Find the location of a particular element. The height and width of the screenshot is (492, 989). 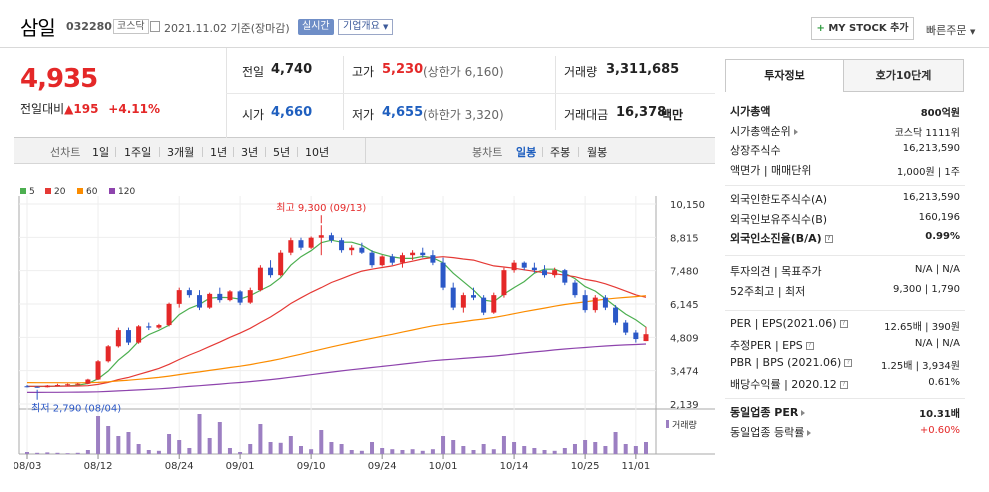

price-summary is located at coordinates (364, 93).